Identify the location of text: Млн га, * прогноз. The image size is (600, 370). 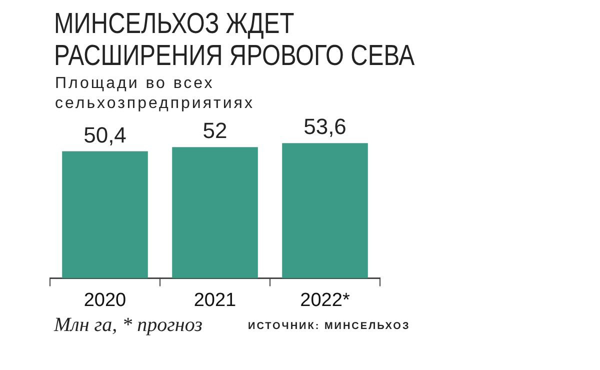
(128, 325).